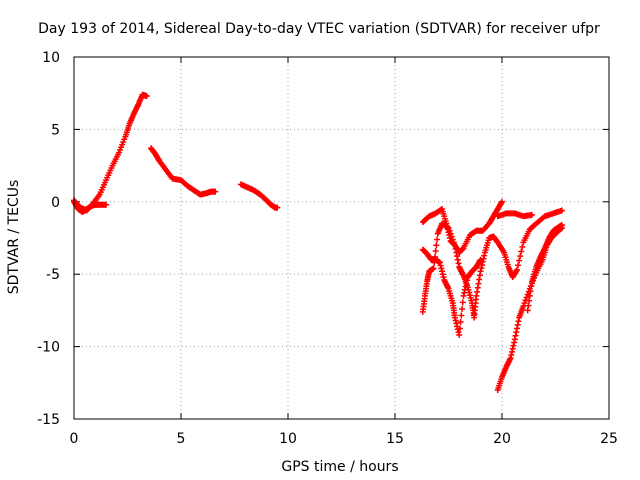 The width and height of the screenshot is (640, 480). I want to click on x-tick-label: 15, so click(395, 439).